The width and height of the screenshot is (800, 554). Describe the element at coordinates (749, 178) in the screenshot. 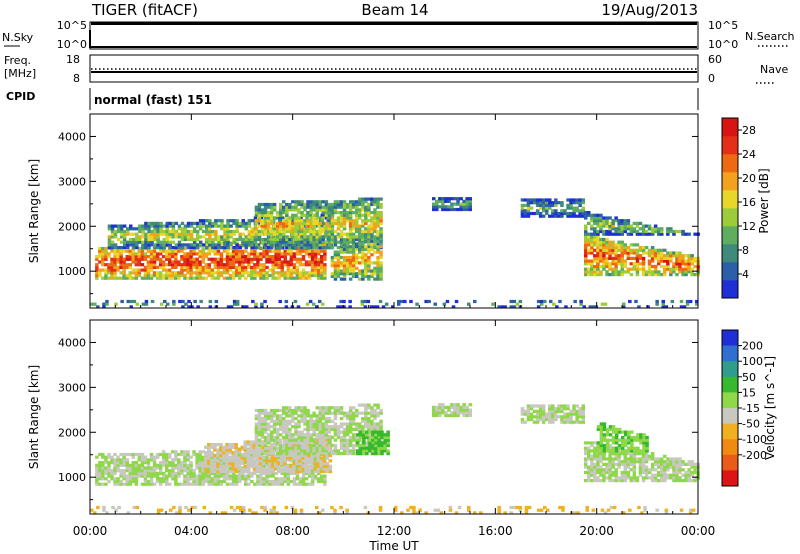

I see `colorbar-tick-label: 20` at that location.